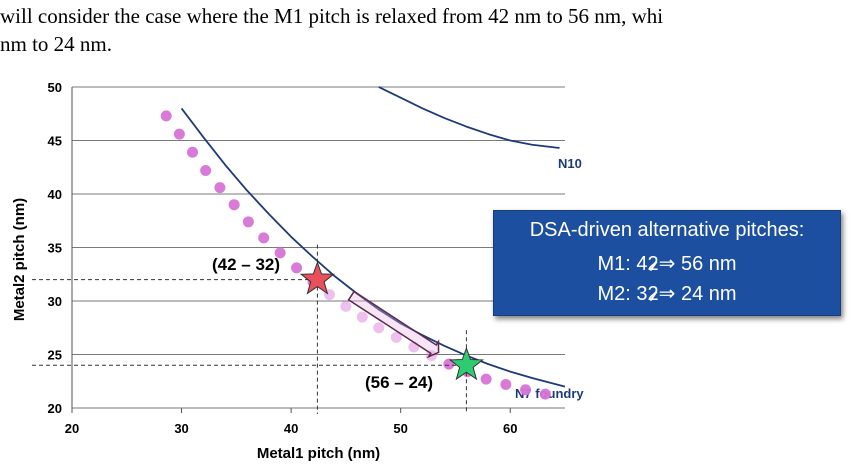  What do you see at coordinates (653, 294) in the screenshot?
I see `callout-m2-struck: 2` at bounding box center [653, 294].